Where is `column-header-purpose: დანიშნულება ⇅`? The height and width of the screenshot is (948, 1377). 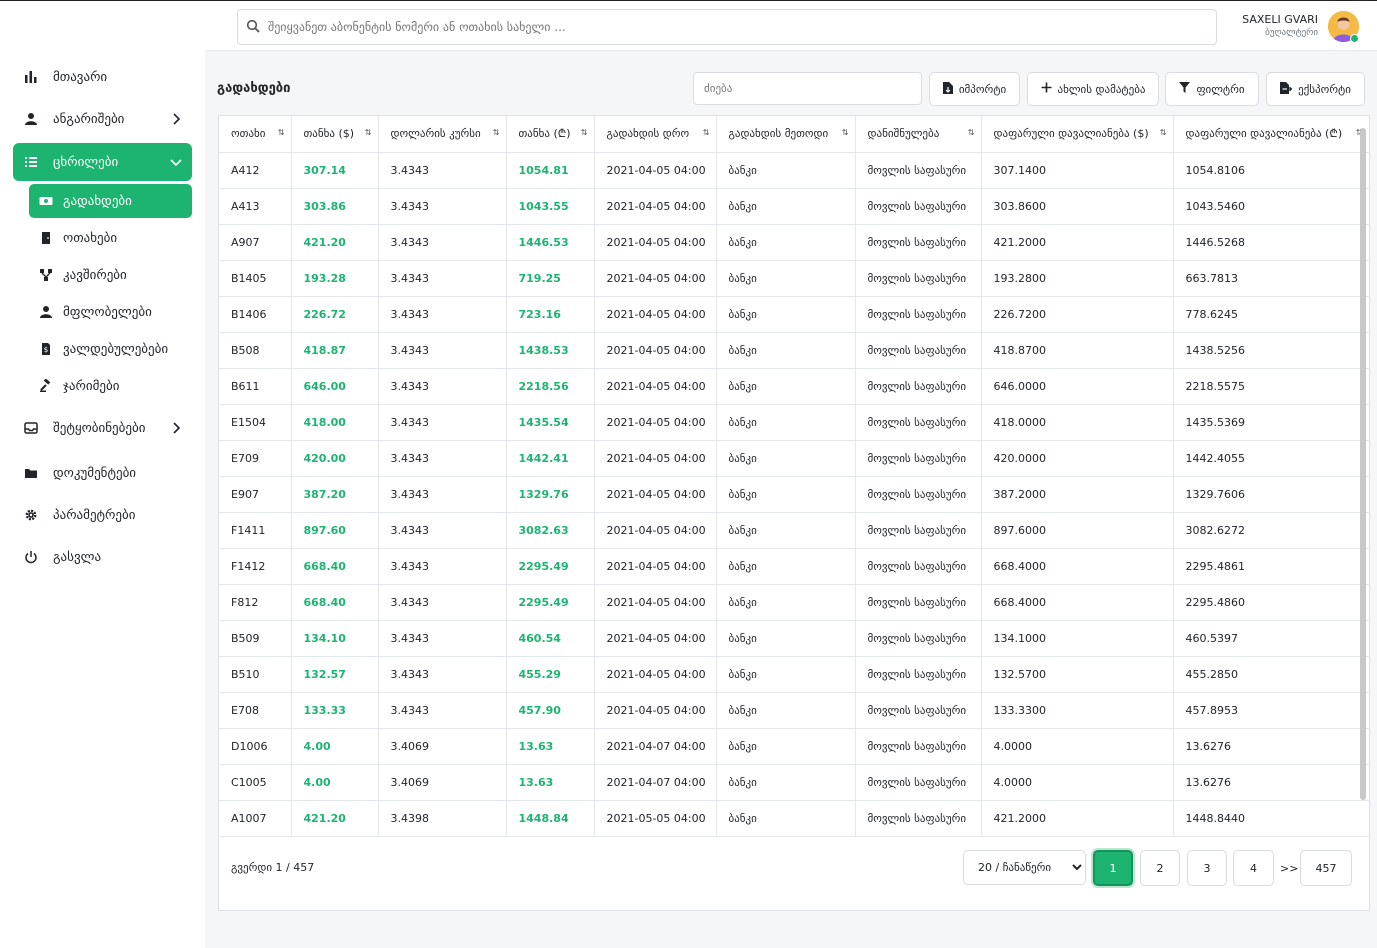 column-header-purpose: დანიშნულება ⇅ is located at coordinates (918, 134).